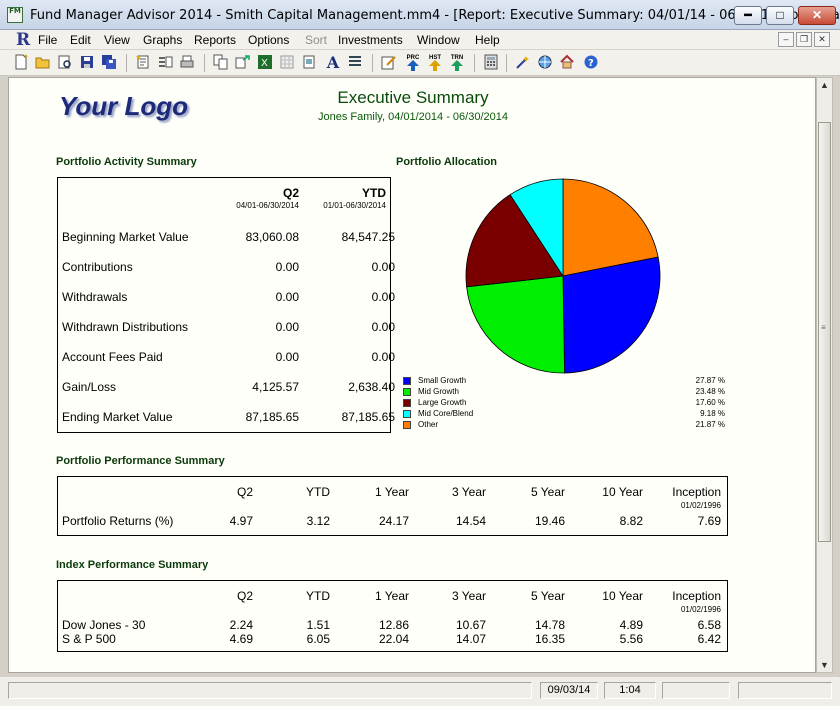 The width and height of the screenshot is (840, 706). What do you see at coordinates (824, 665) in the screenshot?
I see `scroll-down-icon: ▼` at bounding box center [824, 665].